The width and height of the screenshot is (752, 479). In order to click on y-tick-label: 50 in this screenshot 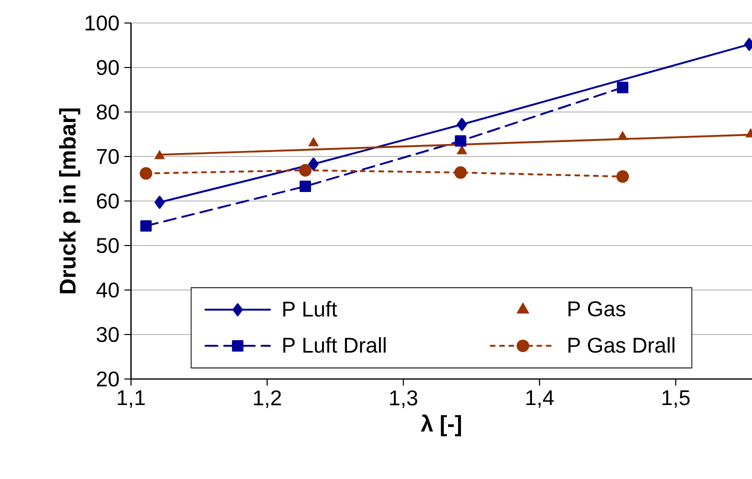, I will do `click(107, 246)`.